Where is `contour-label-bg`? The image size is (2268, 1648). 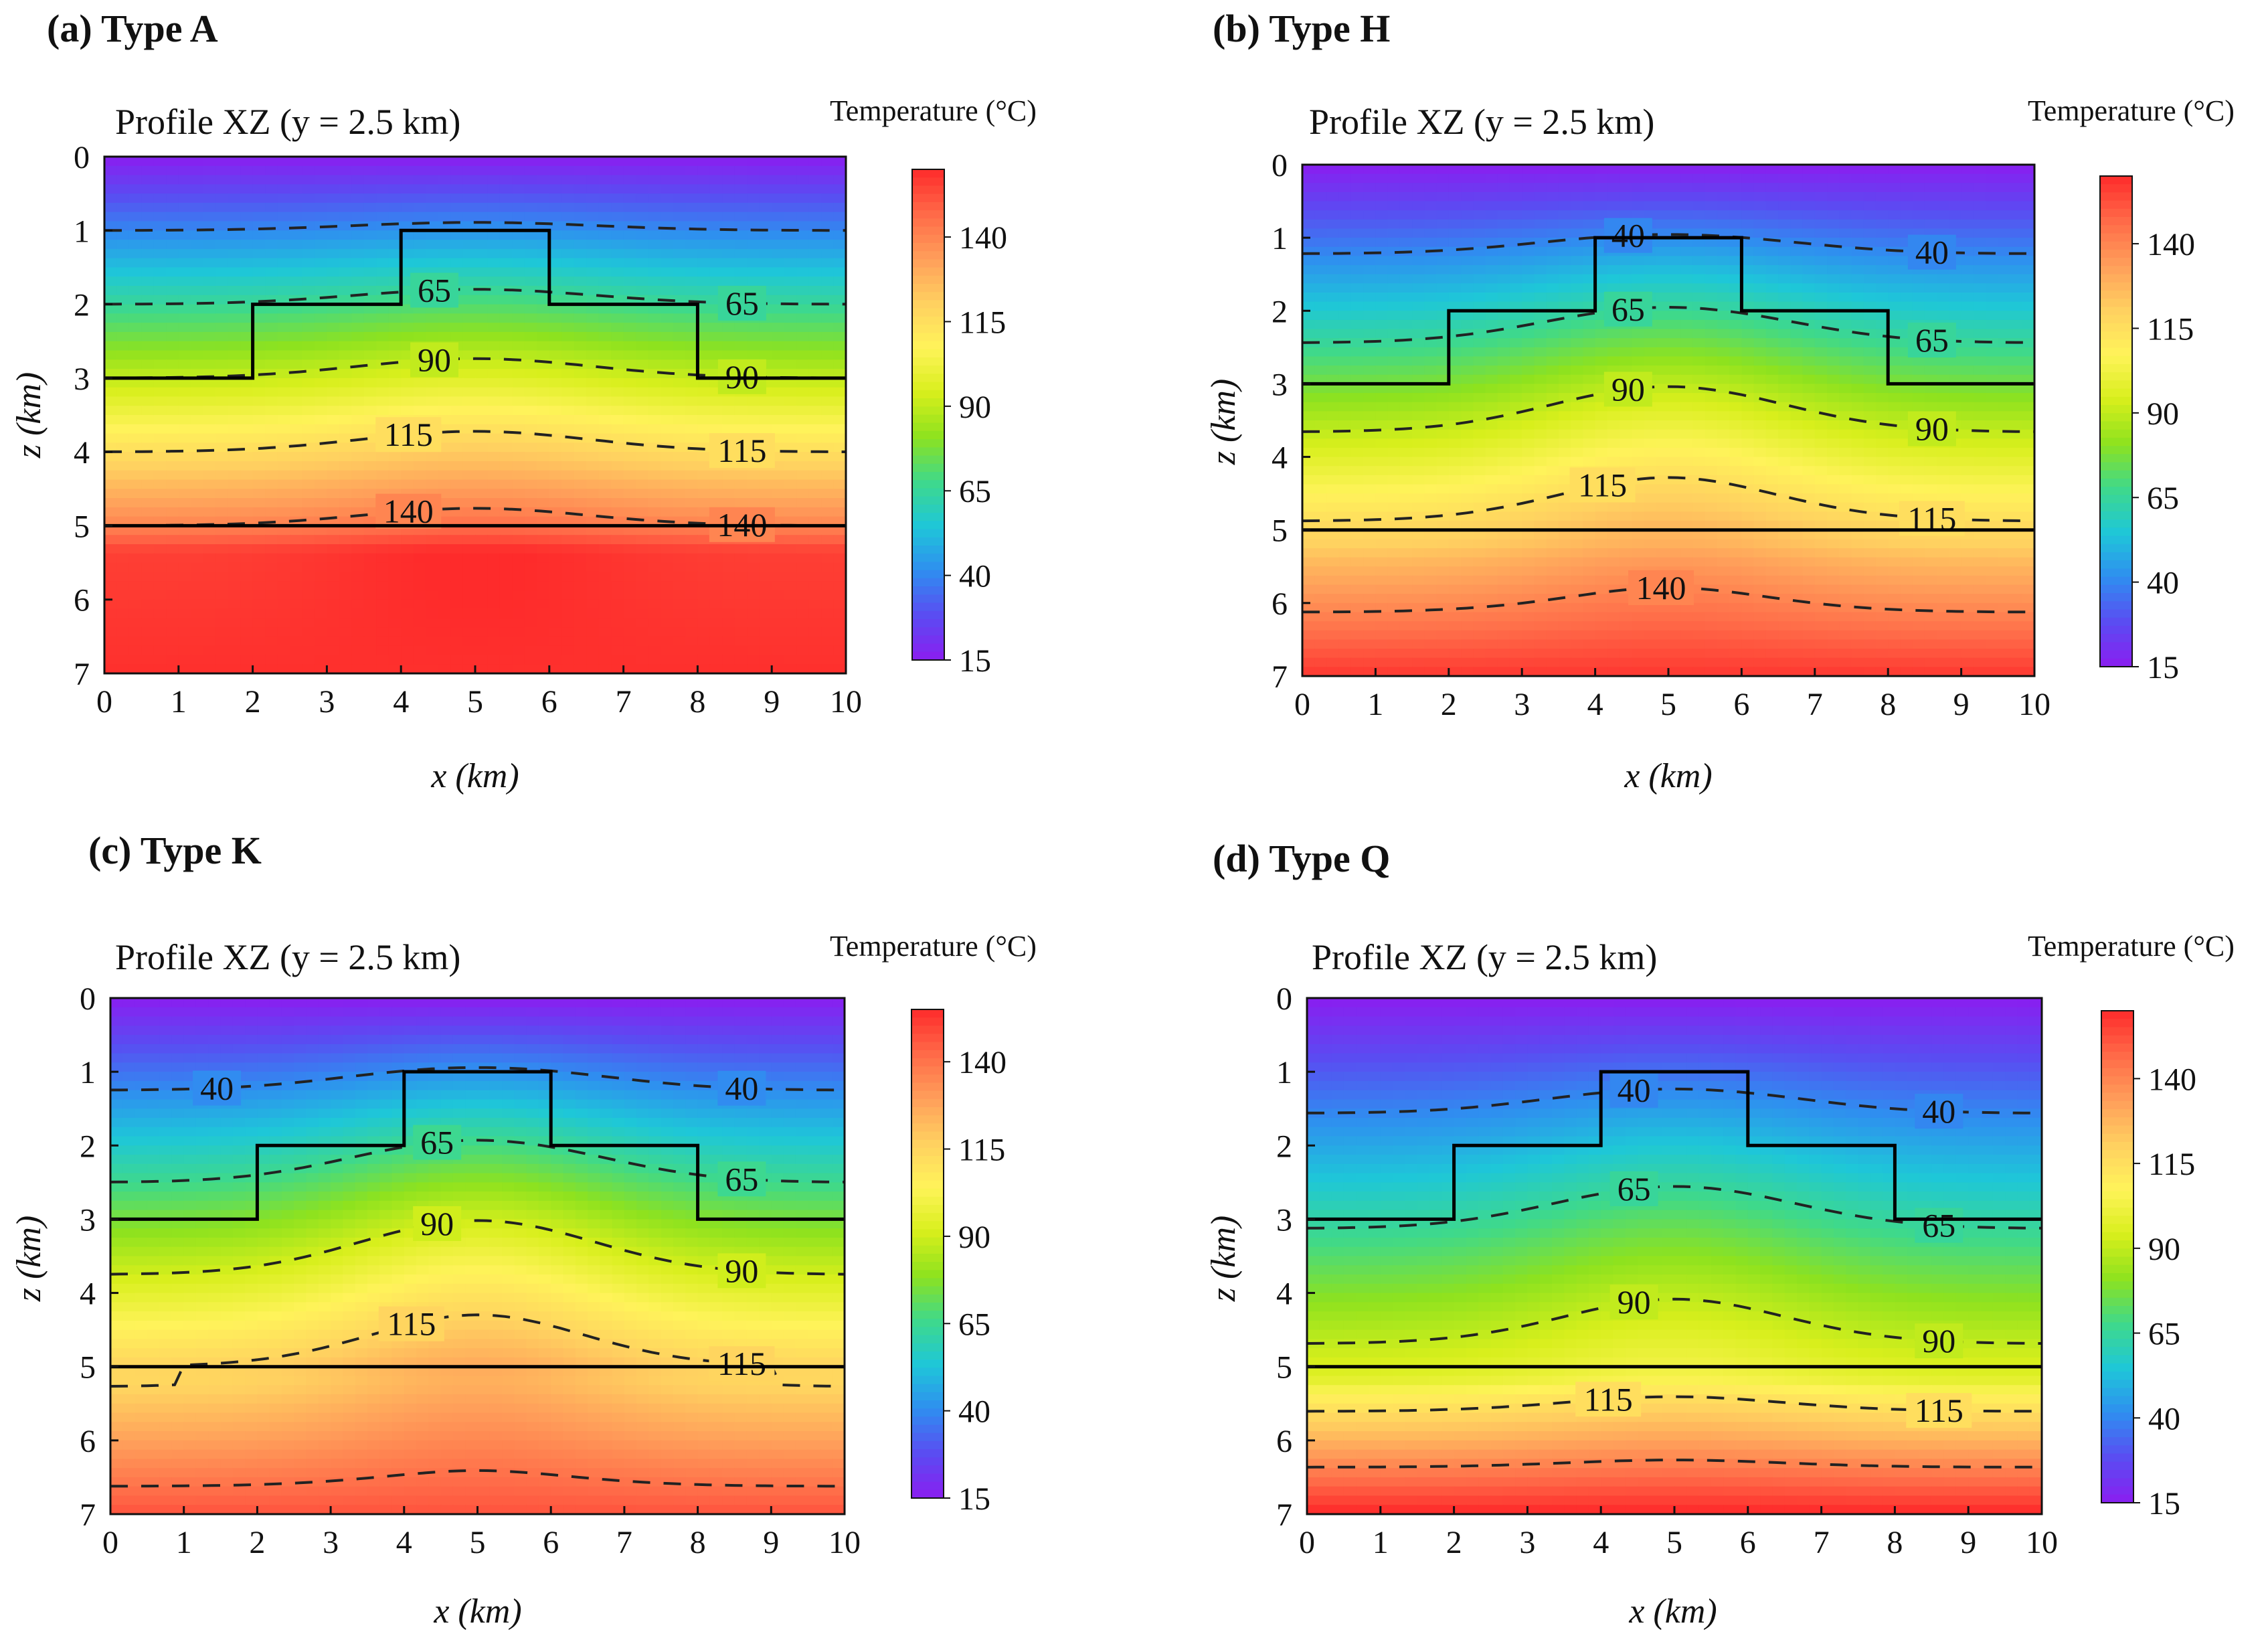
contour-label-bg is located at coordinates (408, 434).